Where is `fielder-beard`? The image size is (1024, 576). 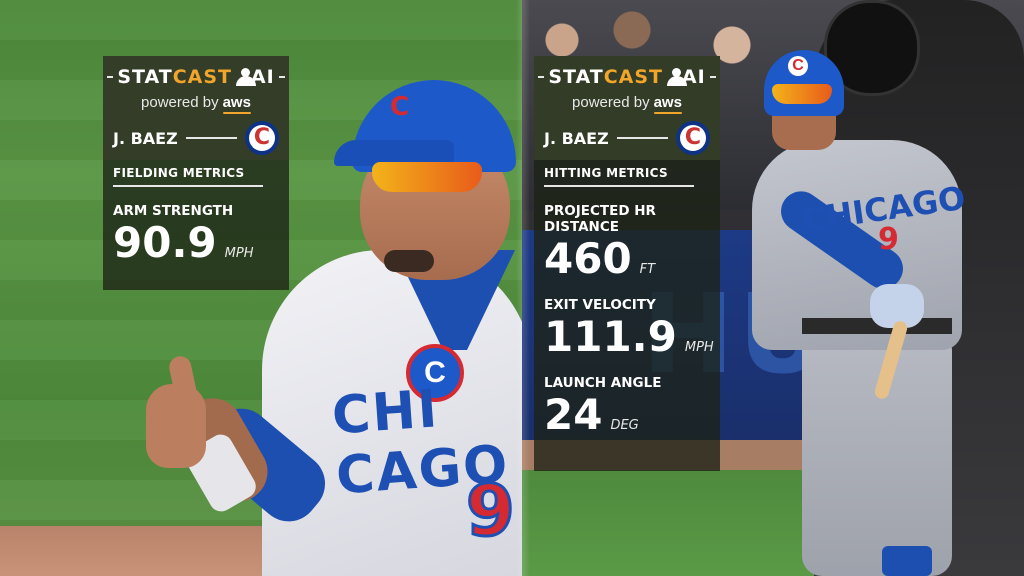
fielder-beard is located at coordinates (409, 261).